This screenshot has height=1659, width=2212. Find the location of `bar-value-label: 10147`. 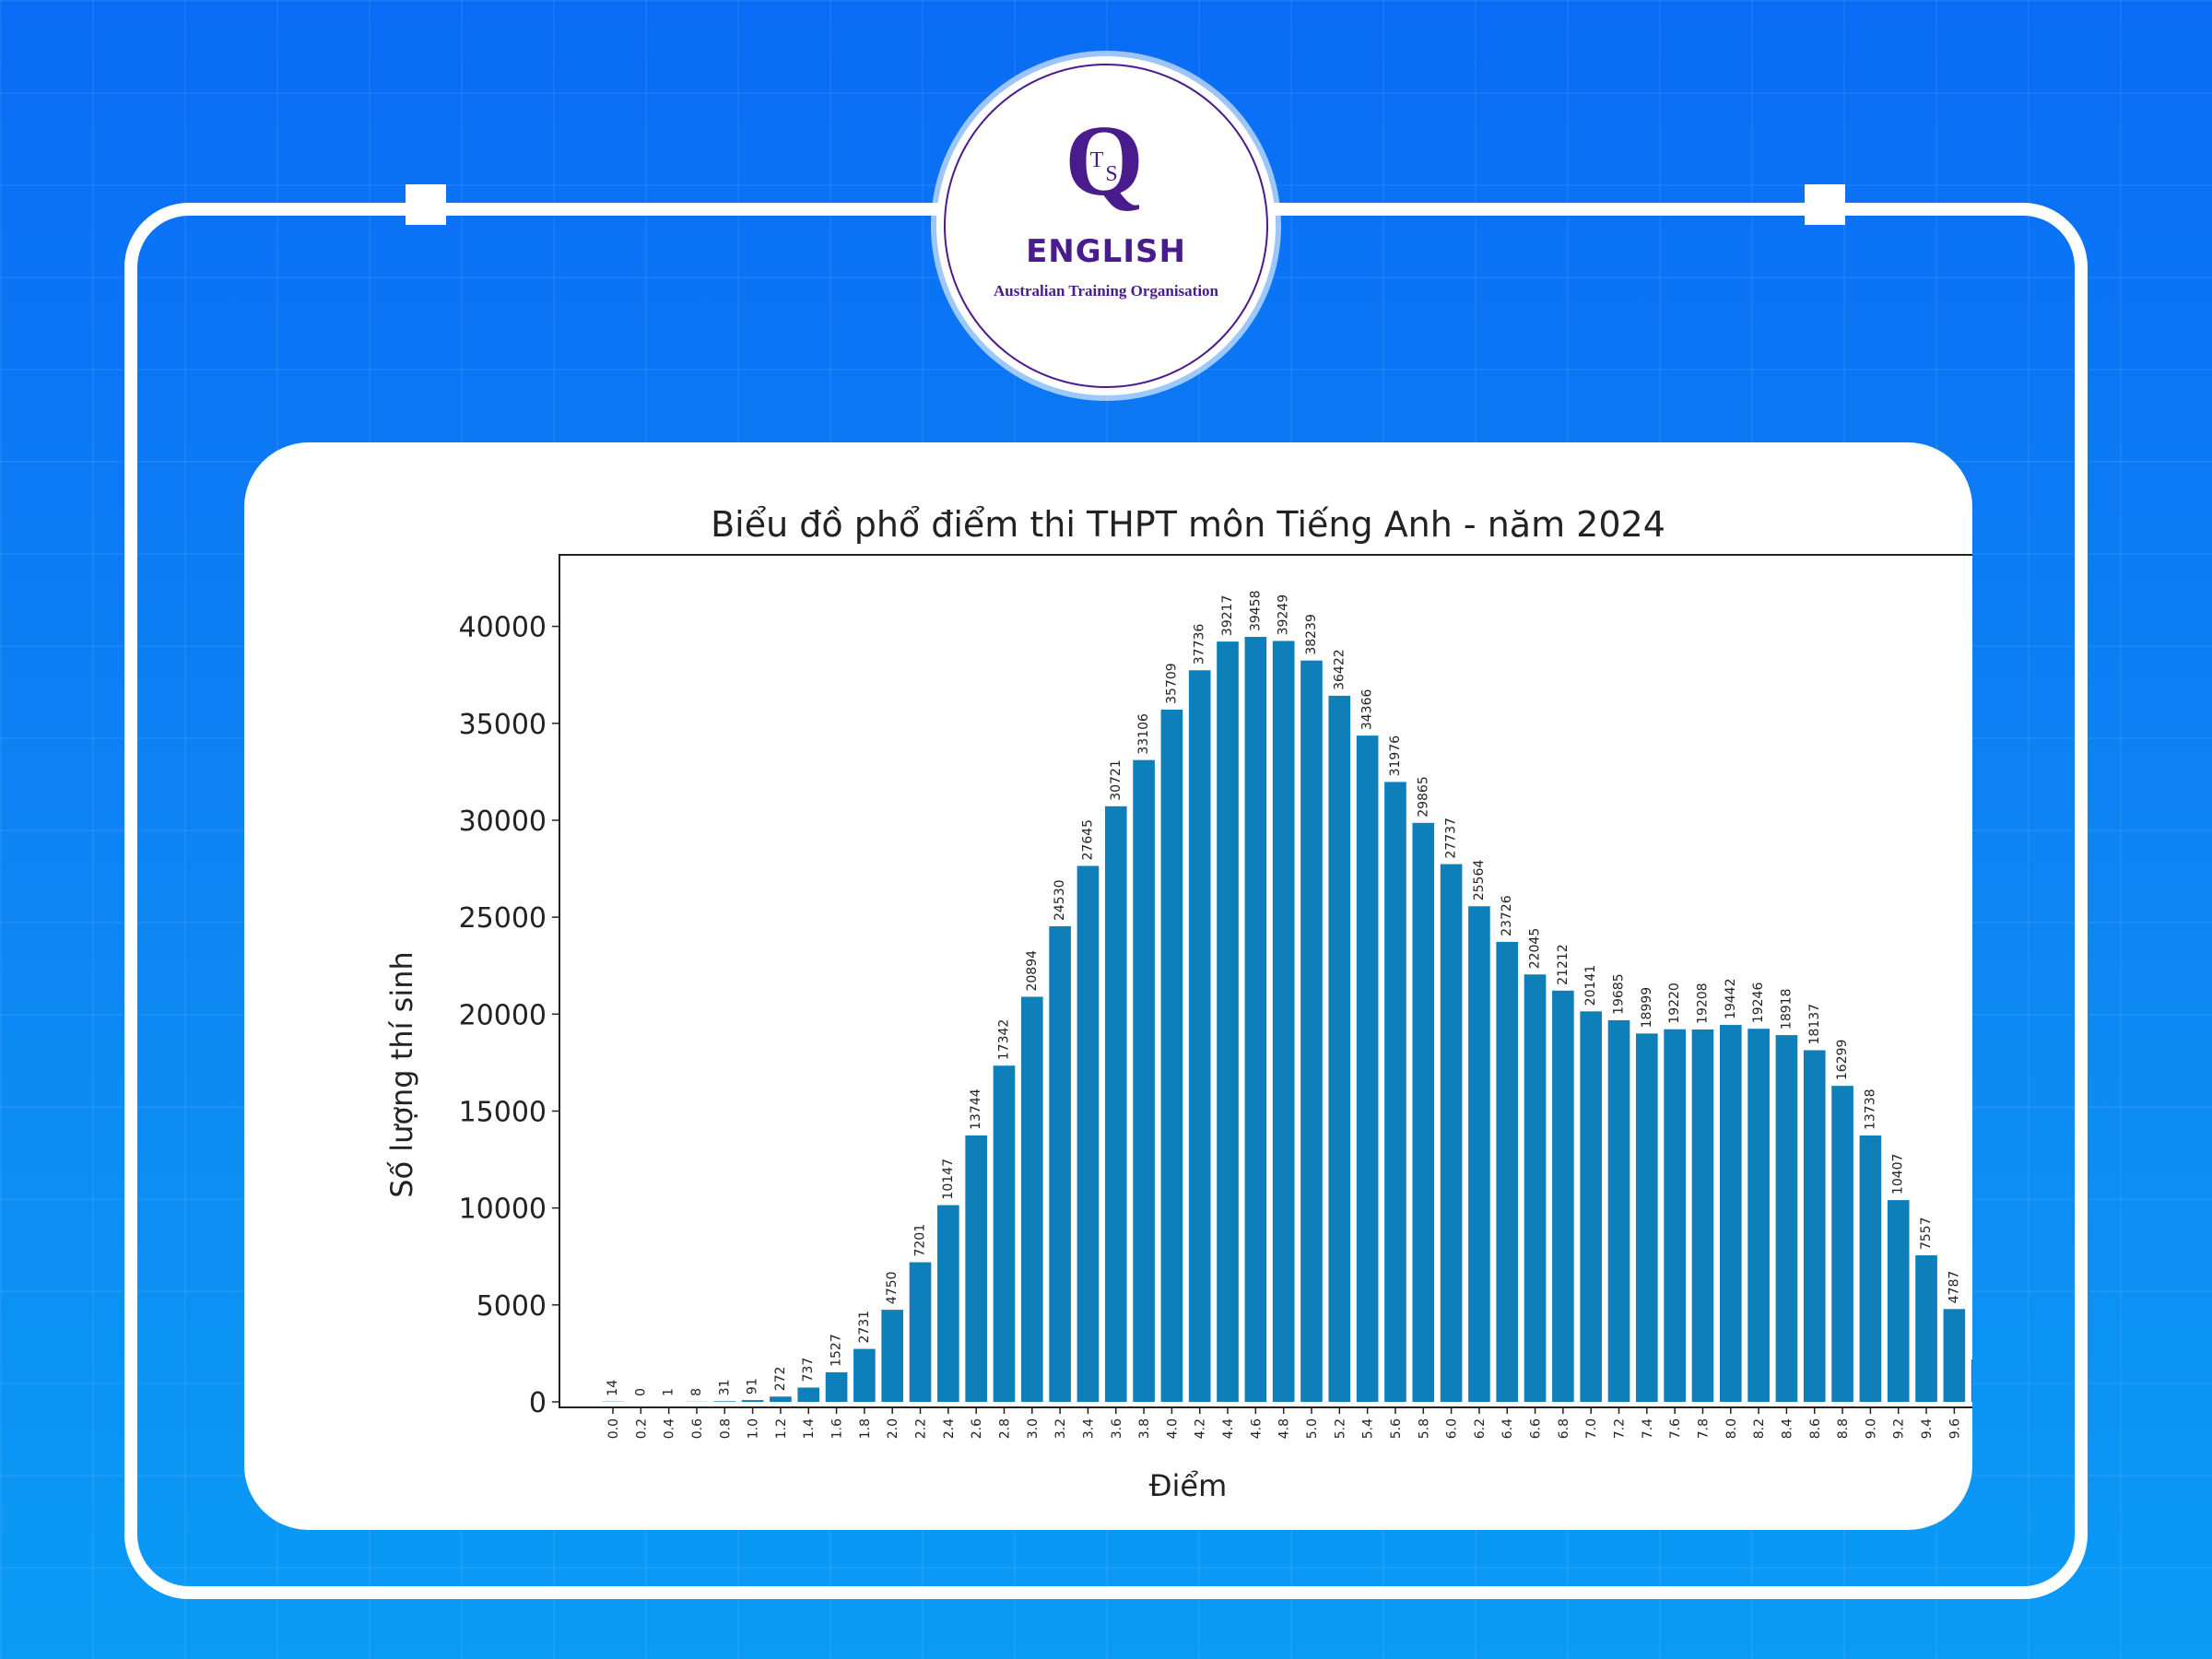

bar-value-label: 10147 is located at coordinates (948, 1179).